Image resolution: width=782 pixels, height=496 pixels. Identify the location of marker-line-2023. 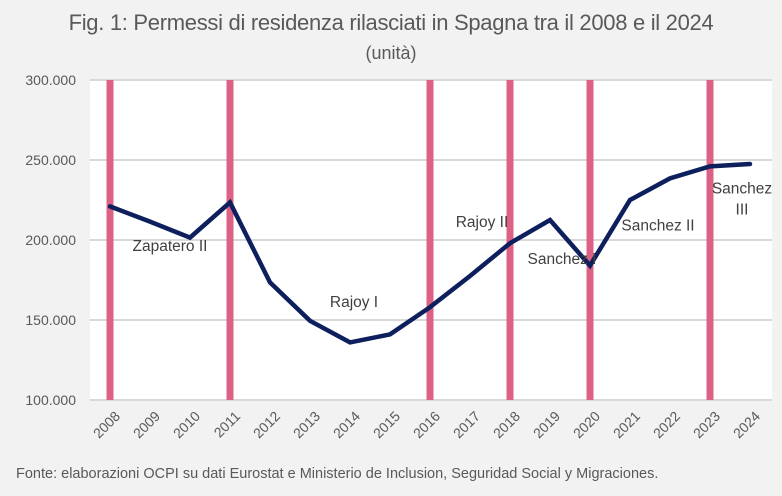
(710, 240).